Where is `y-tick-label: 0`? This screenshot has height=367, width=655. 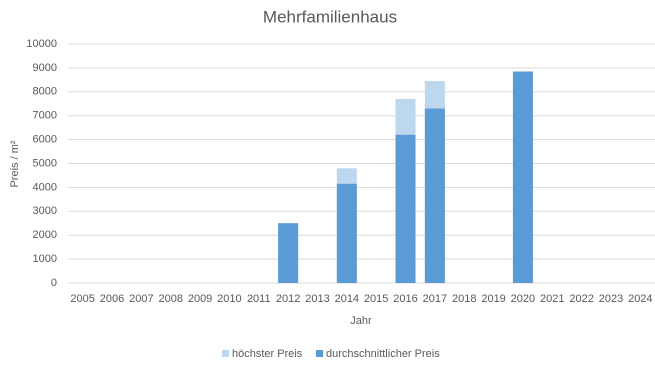
y-tick-label: 0 is located at coordinates (54, 283).